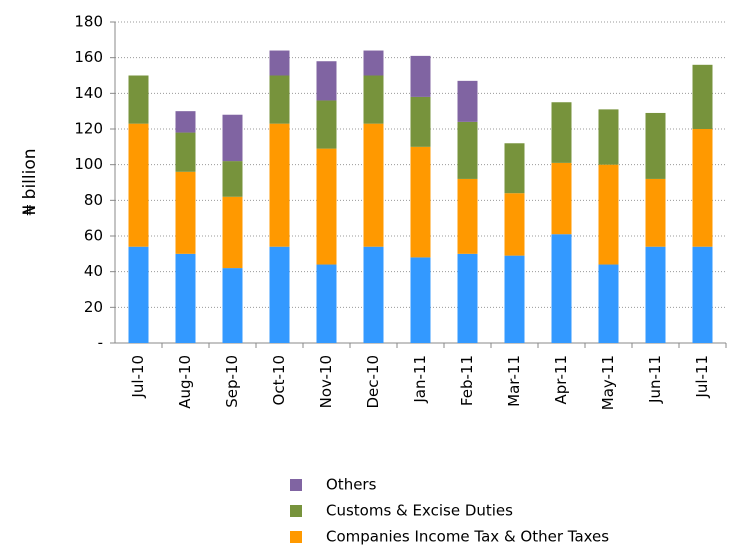 This screenshot has width=730, height=548. I want to click on x-tick-label: Jan-11, so click(420, 379).